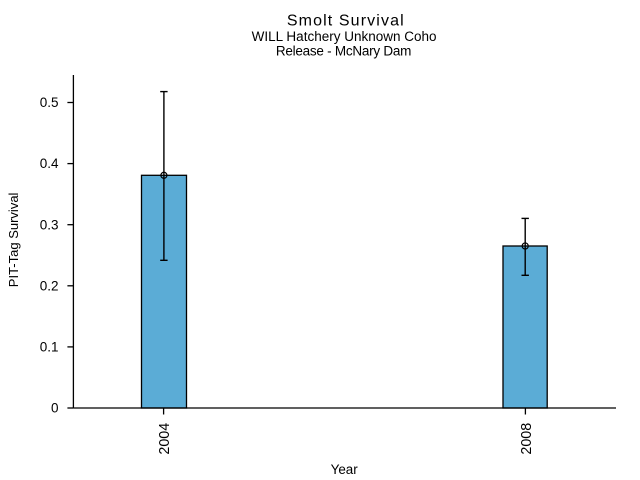 Image resolution: width=640 pixels, height=480 pixels. Describe the element at coordinates (49, 285) in the screenshot. I see `svg-text: 0.2` at that location.